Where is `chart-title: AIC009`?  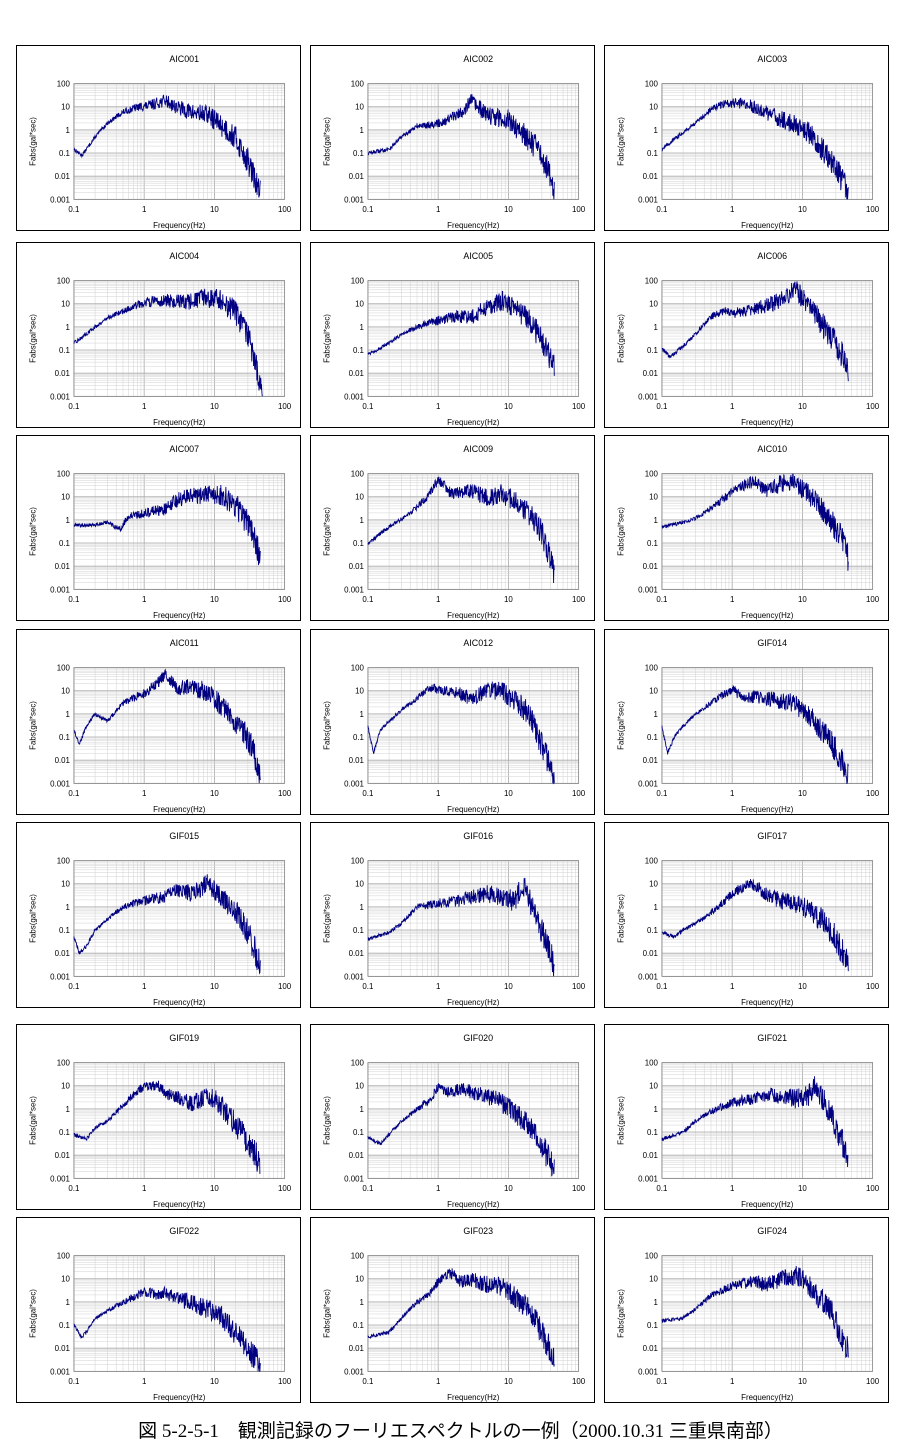
chart-title: AIC009 is located at coordinates (478, 449).